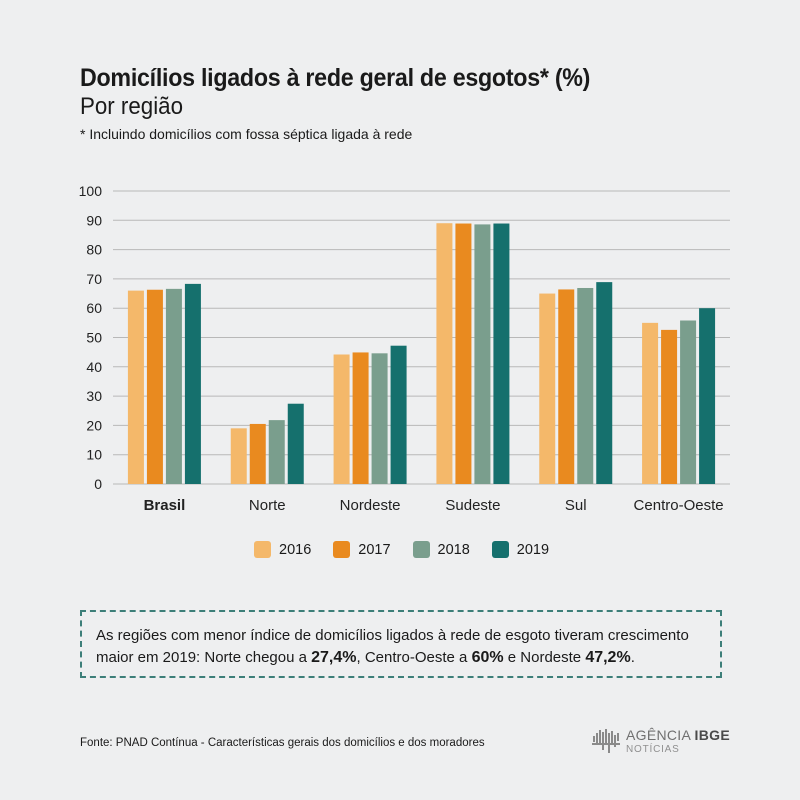 Image resolution: width=800 pixels, height=800 pixels. I want to click on y-tick-label: 70, so click(94, 279).